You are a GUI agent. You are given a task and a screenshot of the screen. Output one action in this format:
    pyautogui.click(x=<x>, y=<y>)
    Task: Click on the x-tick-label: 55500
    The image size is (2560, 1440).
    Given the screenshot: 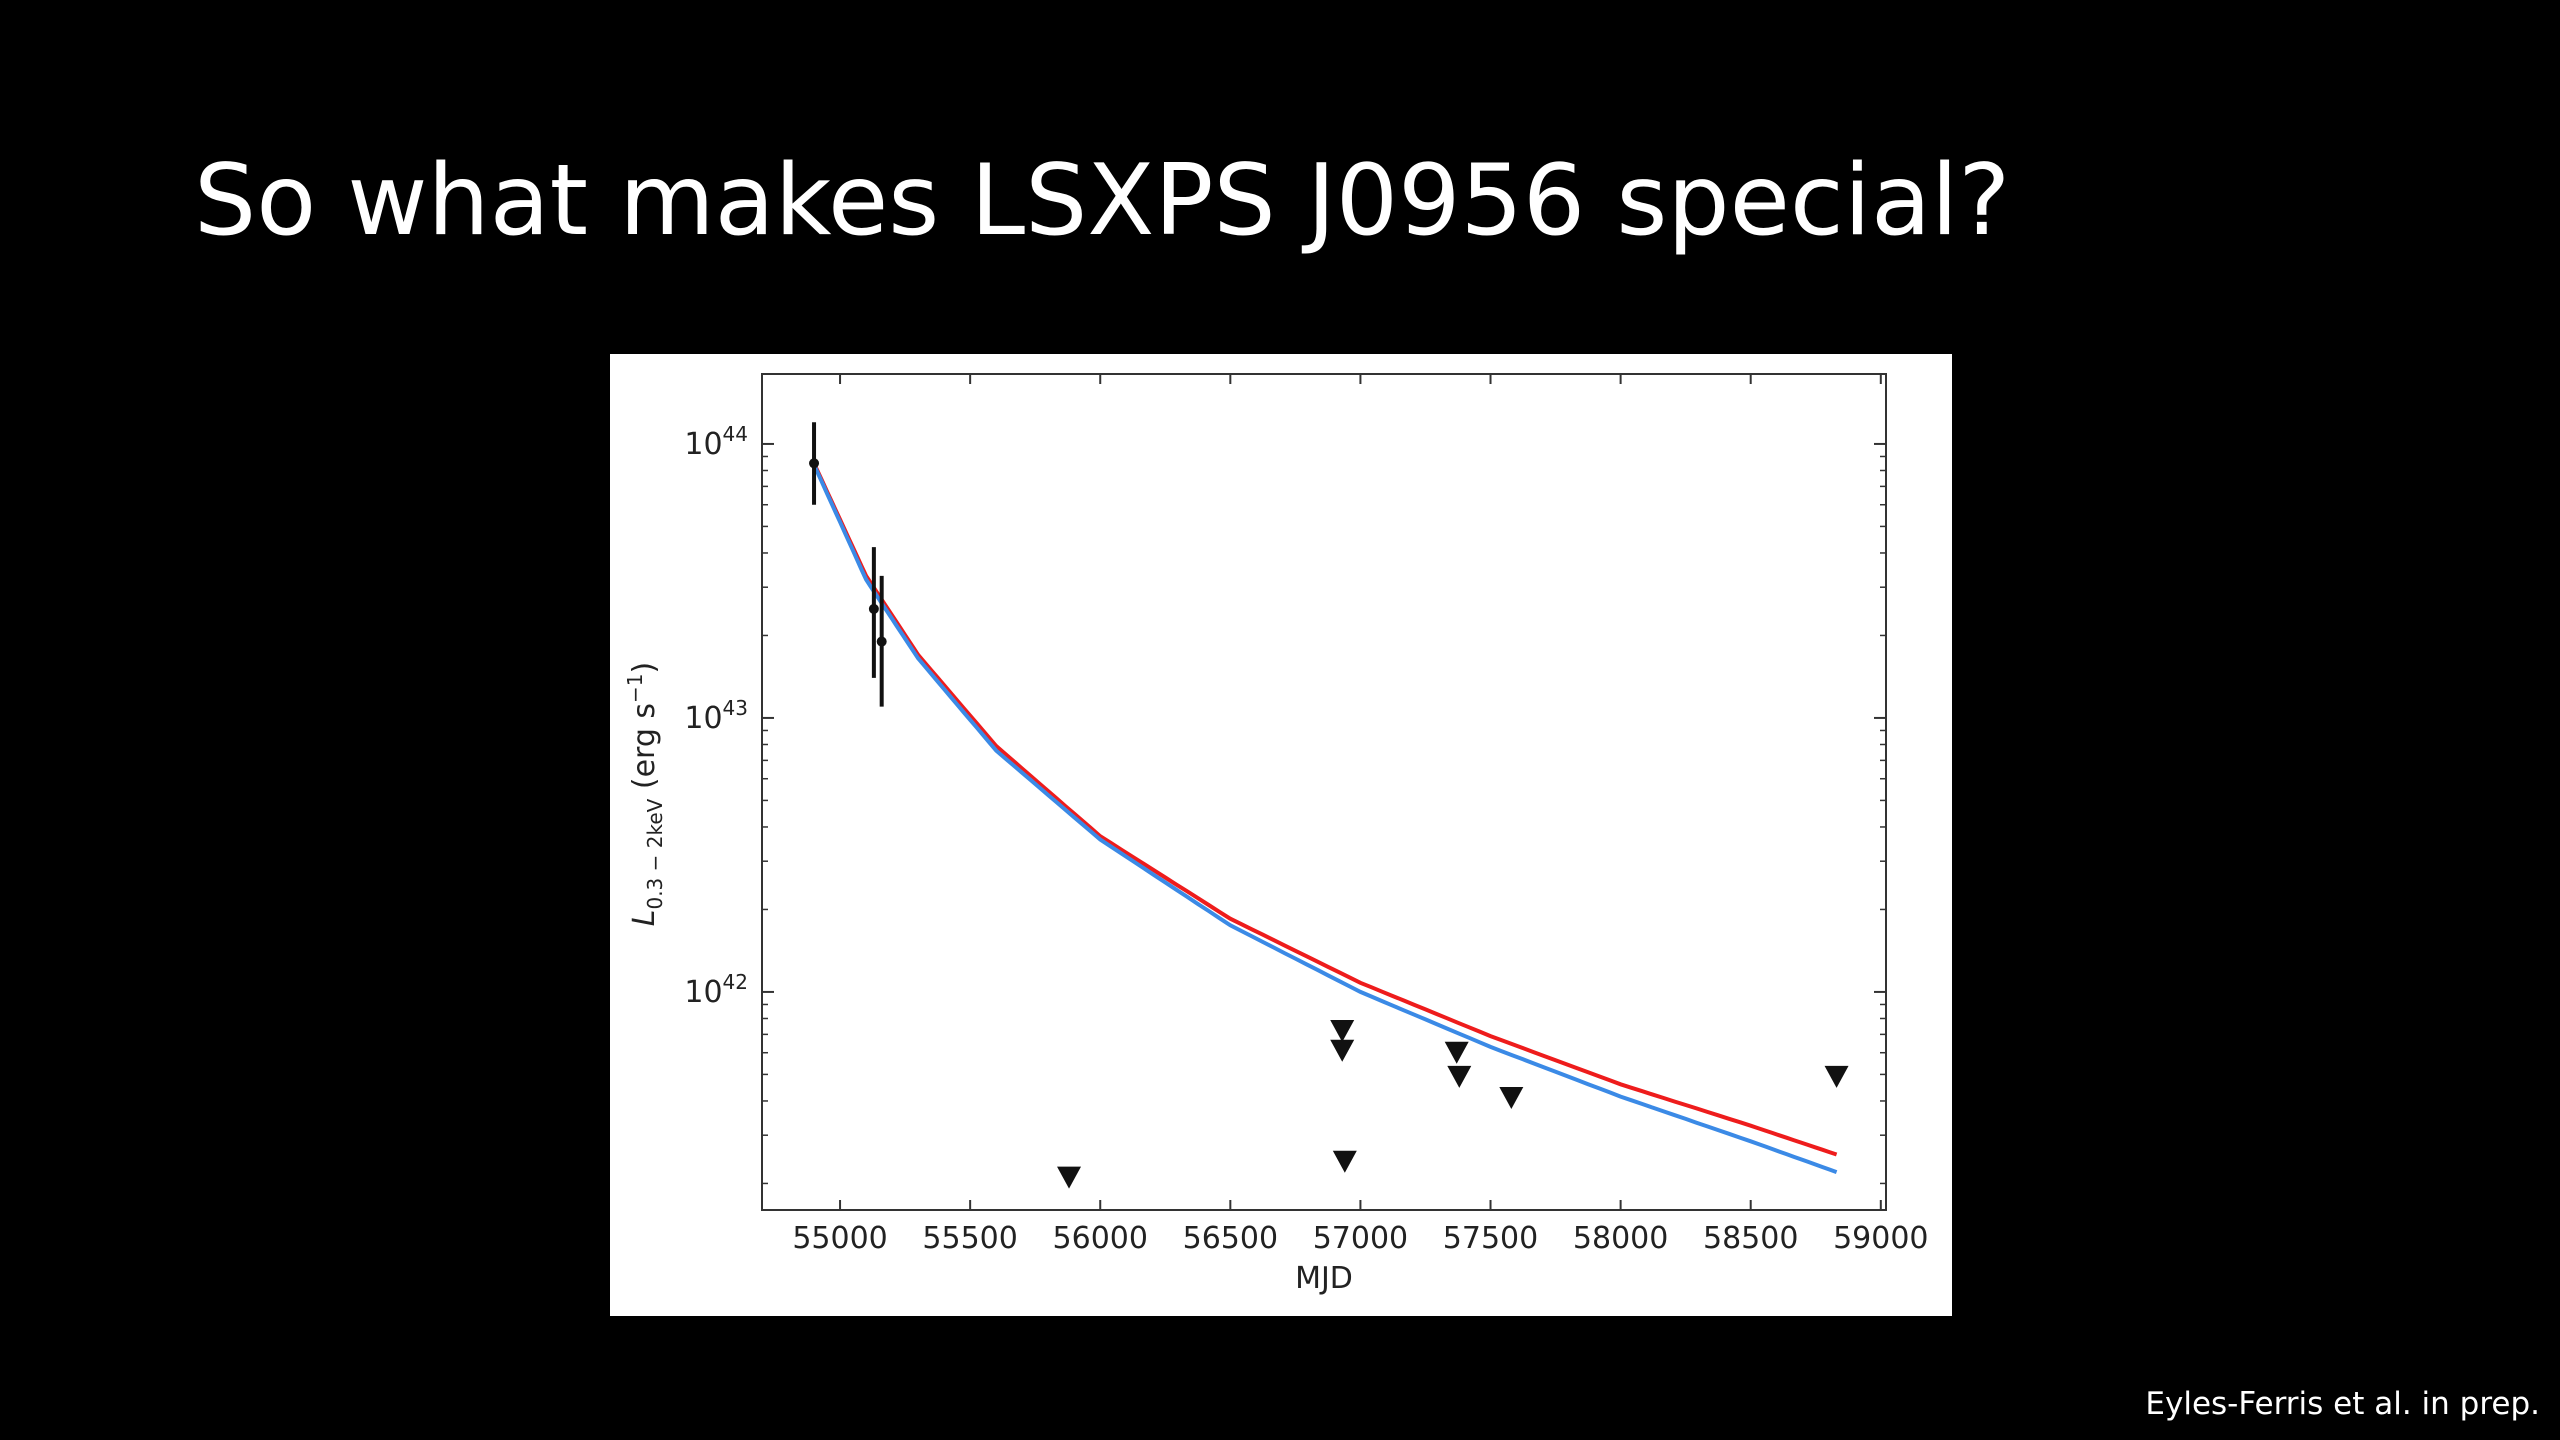 What is the action you would take?
    pyautogui.click(x=969, y=1238)
    